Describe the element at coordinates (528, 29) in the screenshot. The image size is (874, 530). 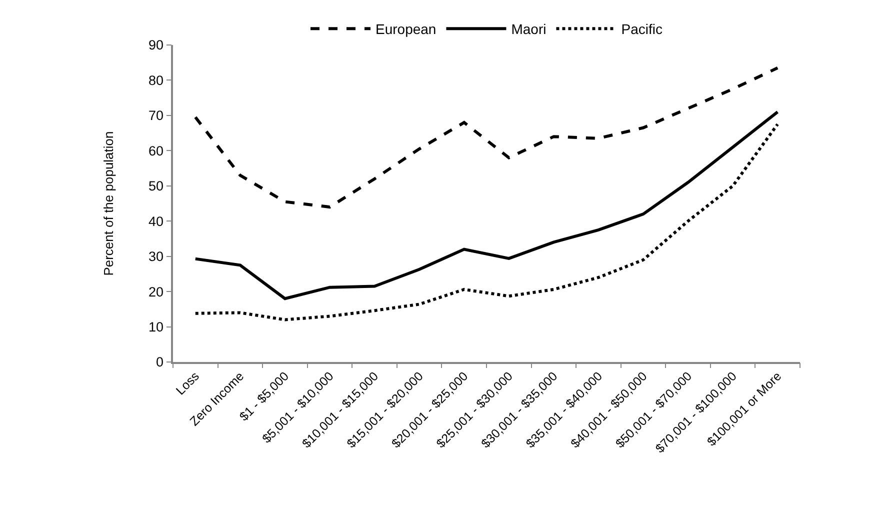
I see `legend-label: Maori` at that location.